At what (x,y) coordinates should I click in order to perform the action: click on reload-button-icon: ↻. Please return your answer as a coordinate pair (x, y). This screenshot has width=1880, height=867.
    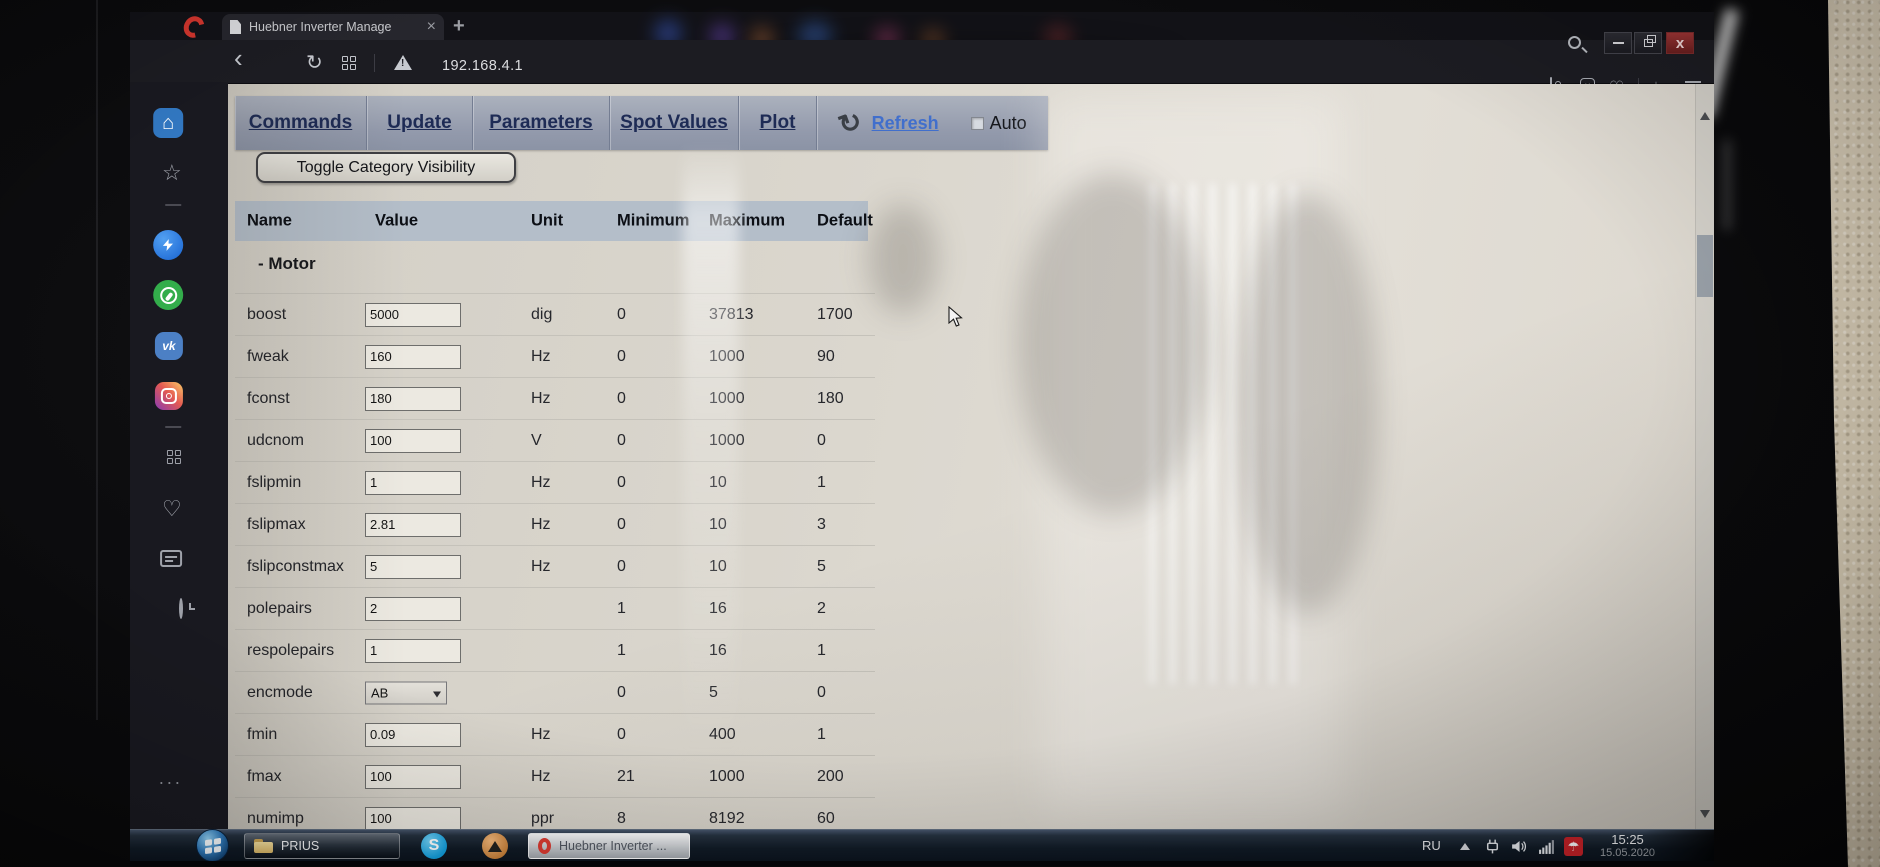
    Looking at the image, I should click on (314, 63).